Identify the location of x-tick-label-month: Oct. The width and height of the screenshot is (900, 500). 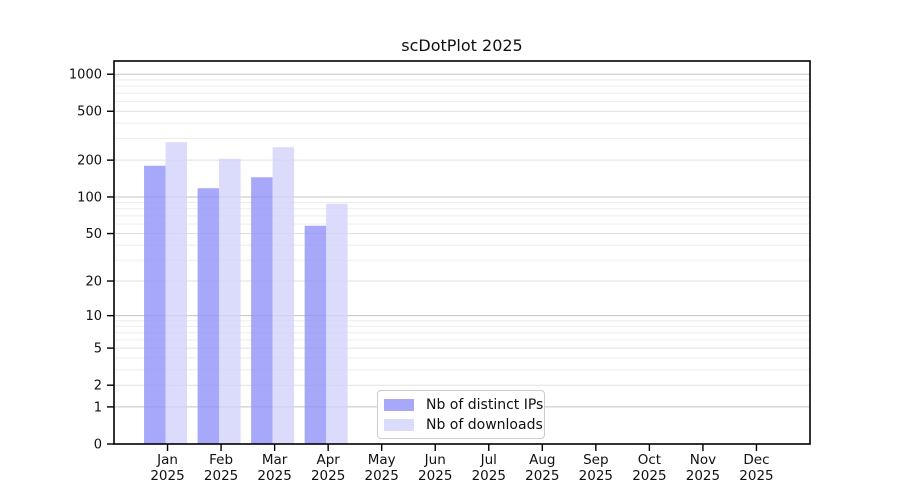
(649, 460).